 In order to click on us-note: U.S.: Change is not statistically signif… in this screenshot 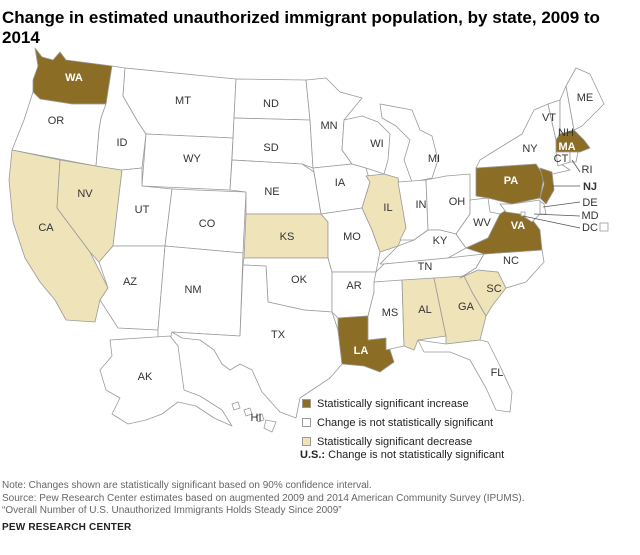, I will do `click(402, 455)`.